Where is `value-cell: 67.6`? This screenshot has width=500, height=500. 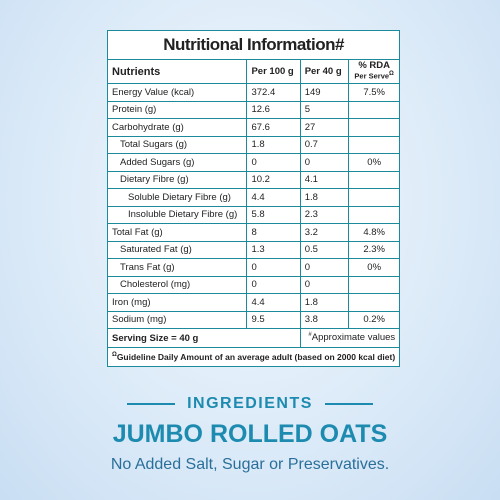
value-cell: 67.6 is located at coordinates (273, 127).